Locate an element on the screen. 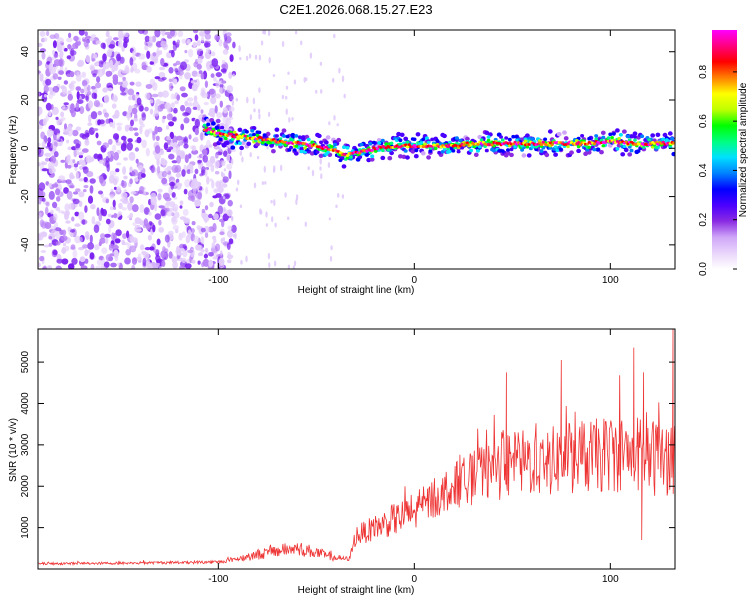 The height and width of the screenshot is (600, 750). y-tick-label: -40 is located at coordinates (25, 244).